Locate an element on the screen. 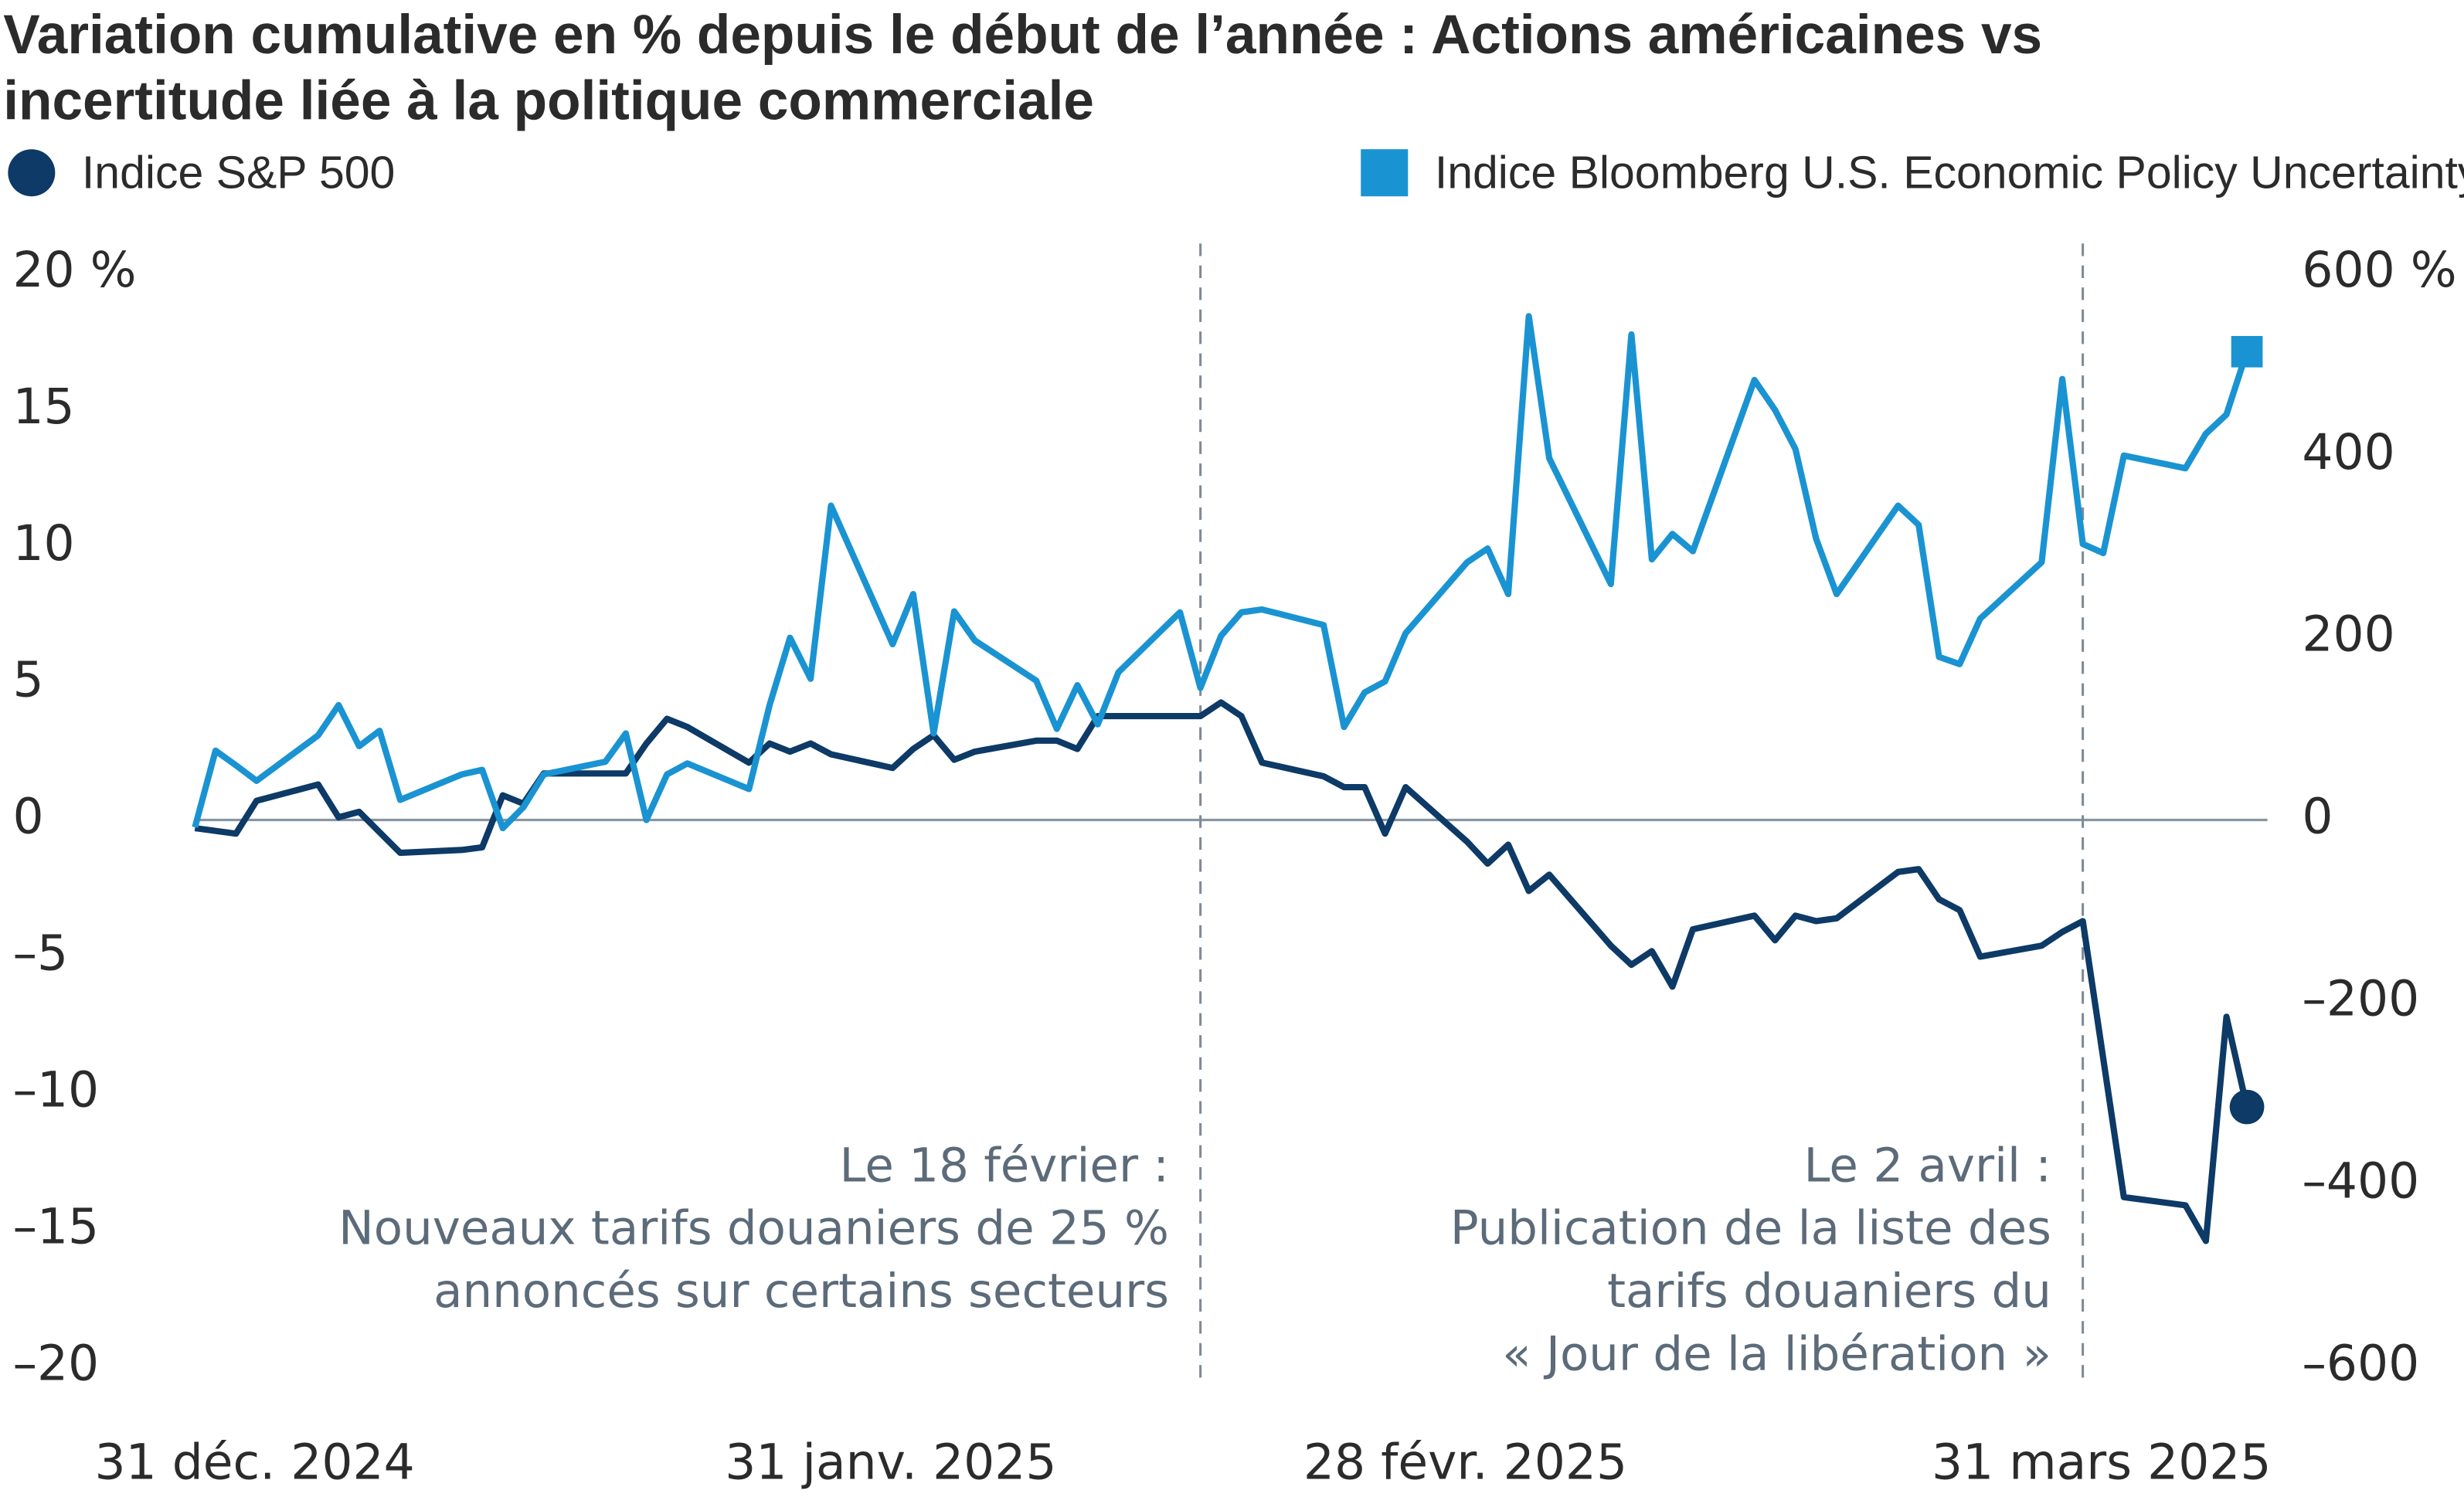 The height and width of the screenshot is (1497, 2464). x-tick-label: 31 mars 2025 is located at coordinates (2101, 1461).